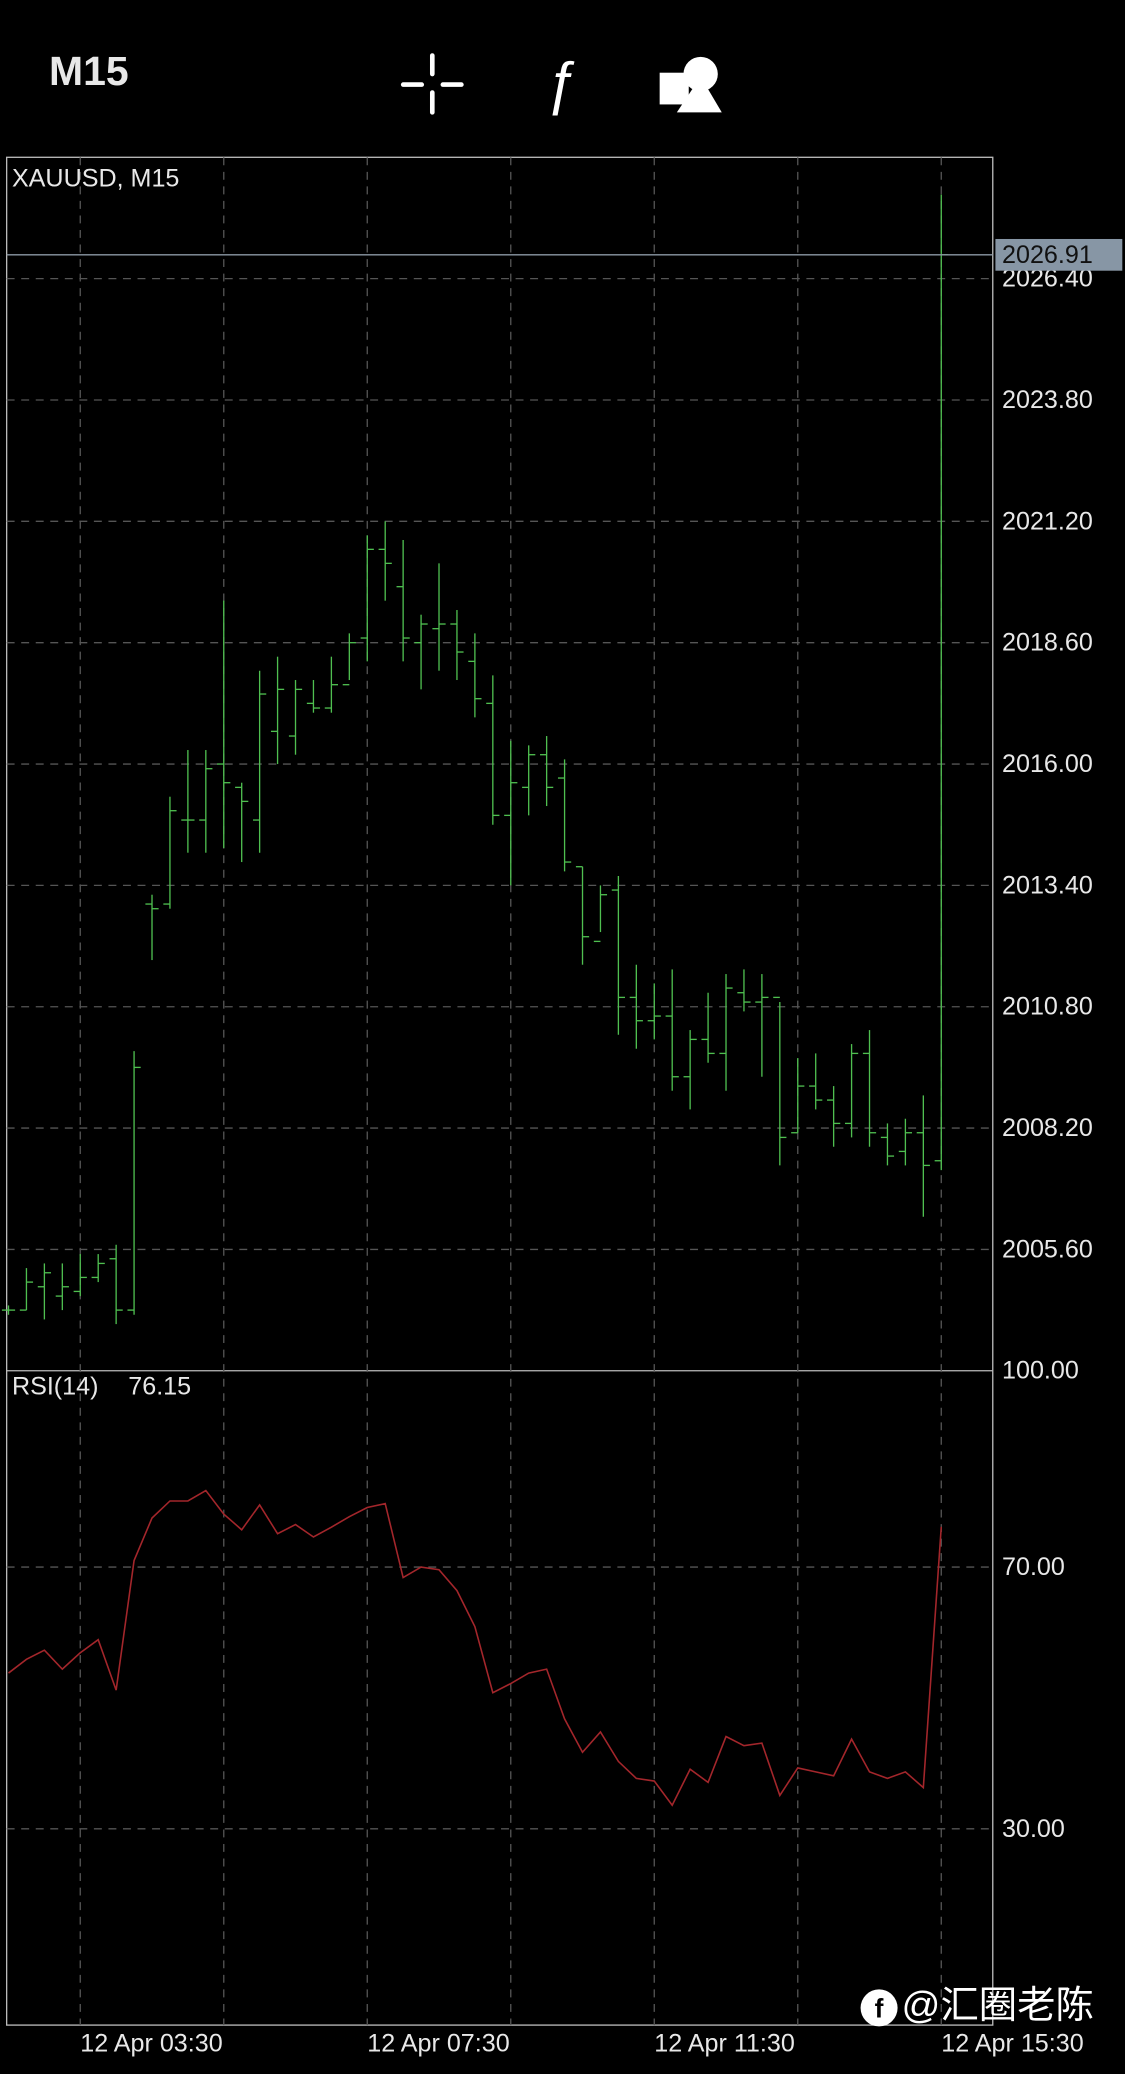 Image resolution: width=1125 pixels, height=2074 pixels. I want to click on y-tick-label: 2018.60, so click(1047, 643).